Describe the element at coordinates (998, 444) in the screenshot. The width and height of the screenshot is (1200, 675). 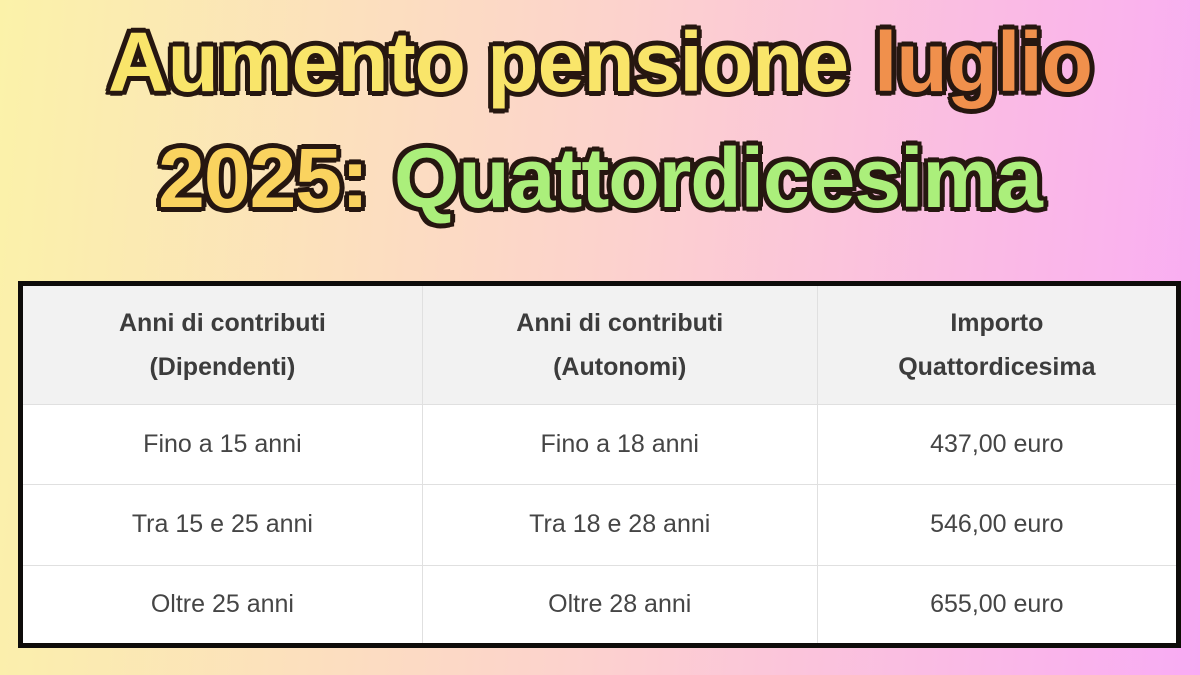
I see `cell-importo-fascia-1: 437,00 euro` at that location.